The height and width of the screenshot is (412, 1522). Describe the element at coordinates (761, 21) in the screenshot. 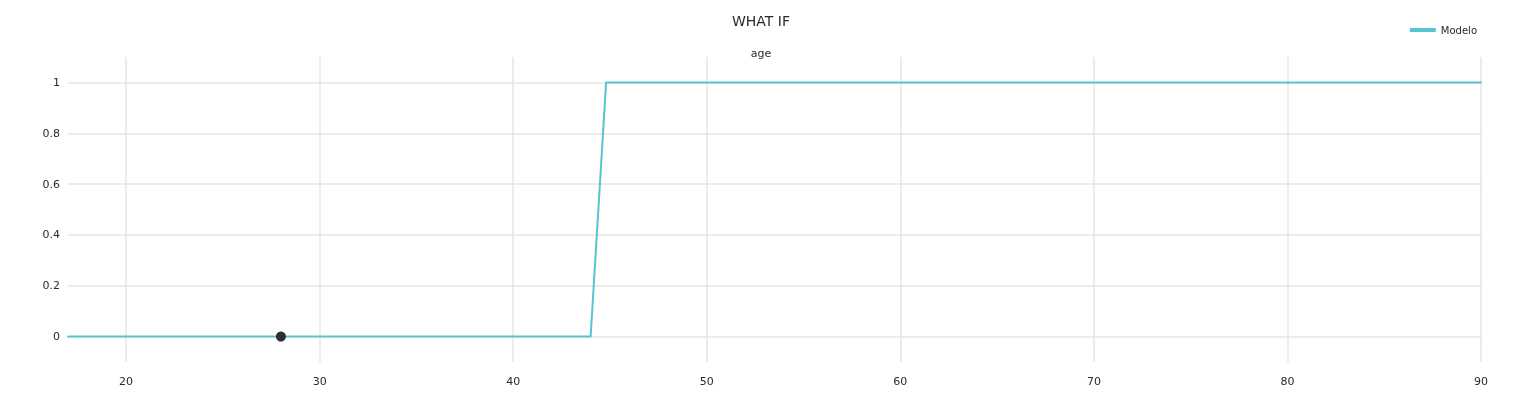

I see `chart-title: WHAT IF` at that location.